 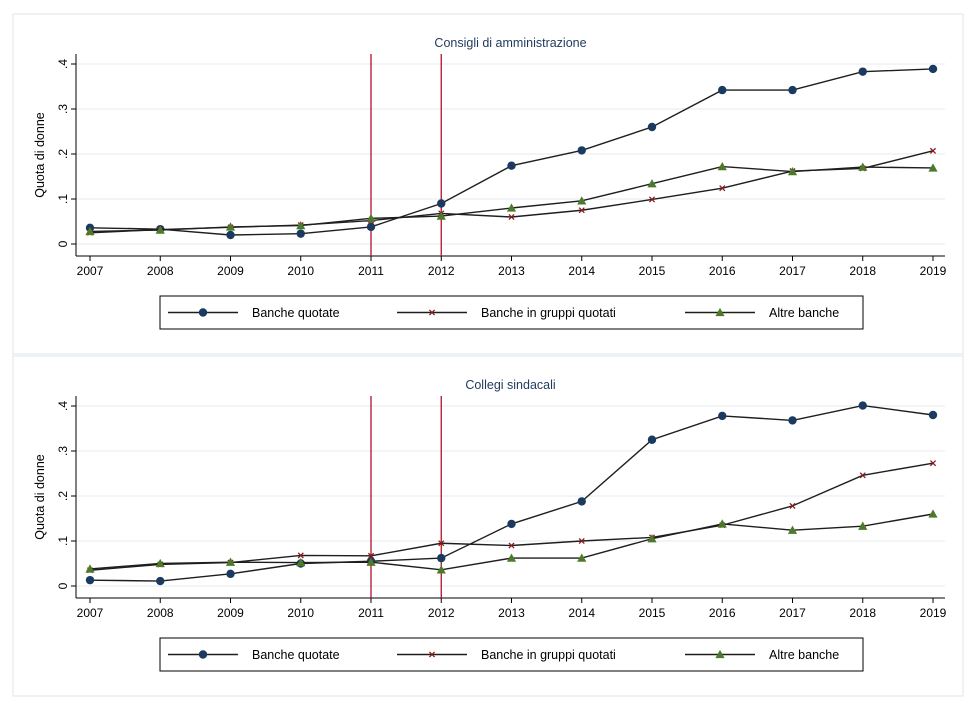 I want to click on y-tick-label: .2, so click(x=63, y=496).